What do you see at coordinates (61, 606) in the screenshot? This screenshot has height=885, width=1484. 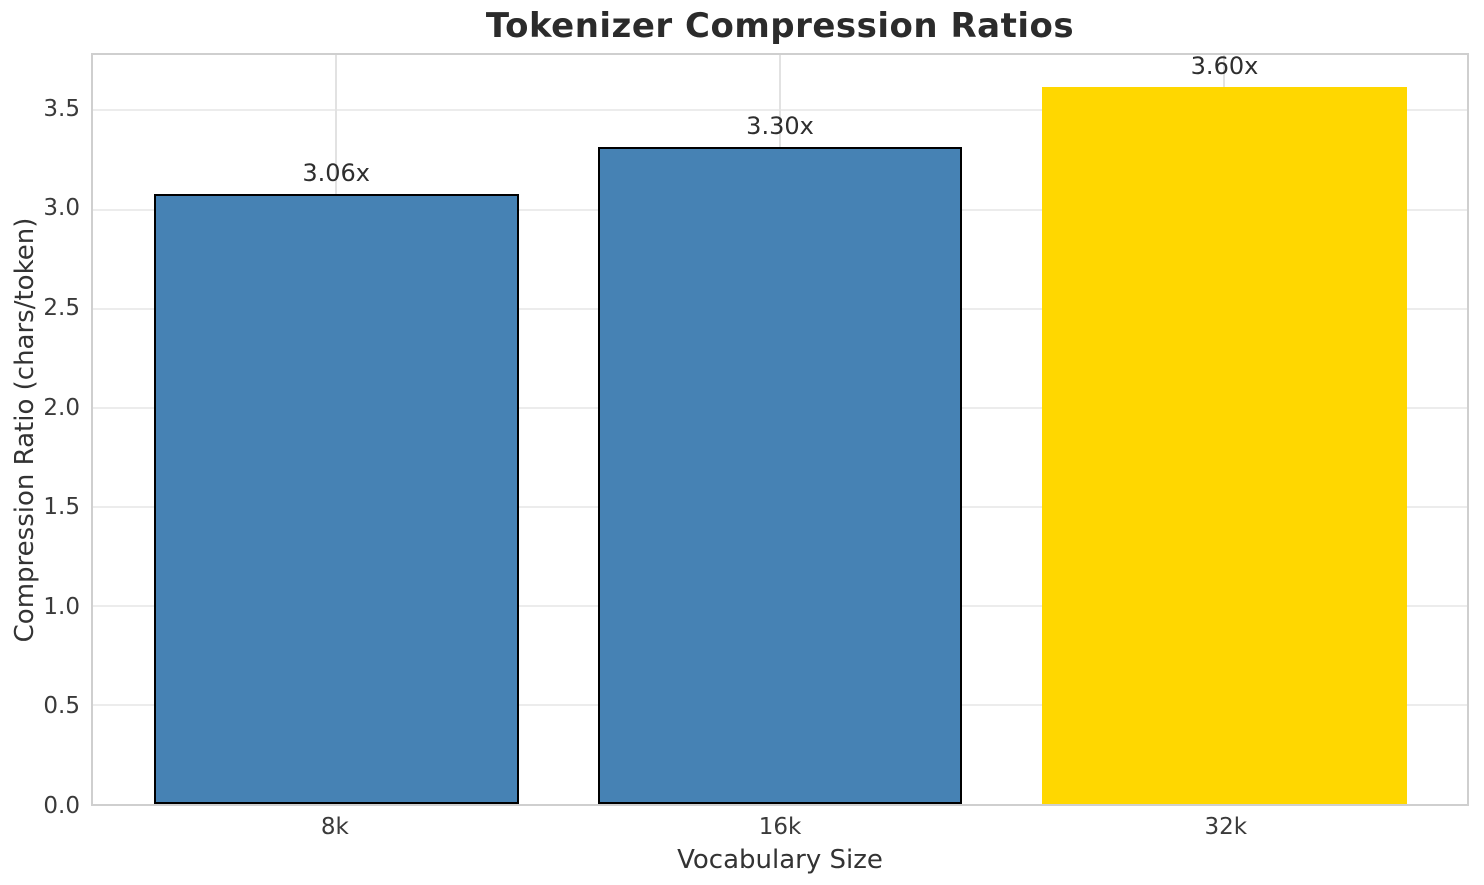 I see `y-tick-label: 1.0` at bounding box center [61, 606].